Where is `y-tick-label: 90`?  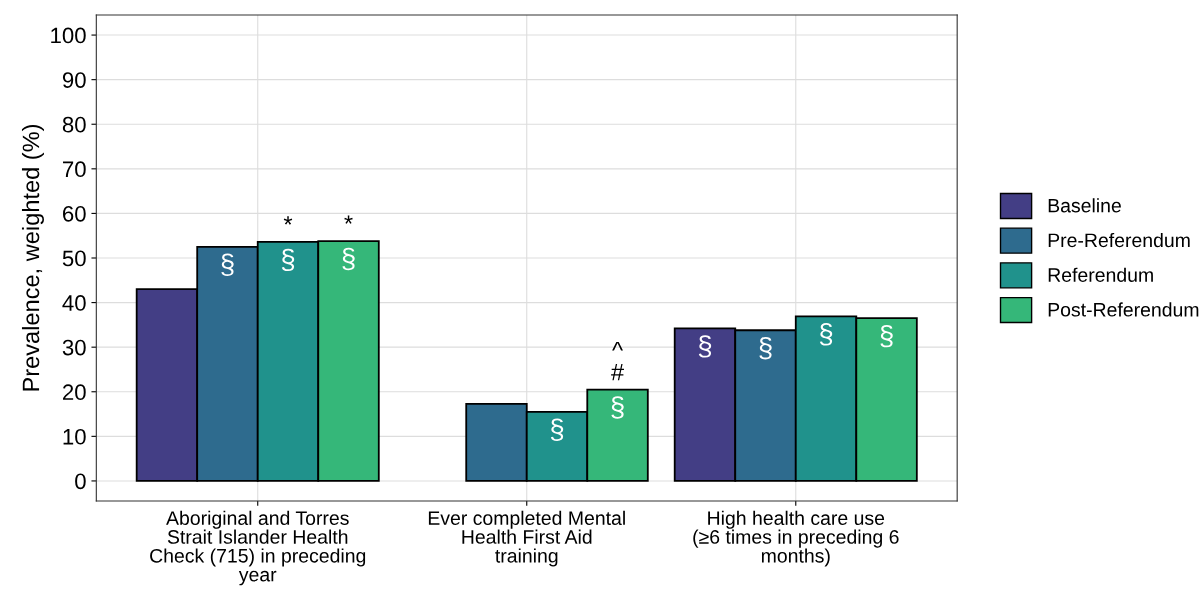 y-tick-label: 90 is located at coordinates (74, 80).